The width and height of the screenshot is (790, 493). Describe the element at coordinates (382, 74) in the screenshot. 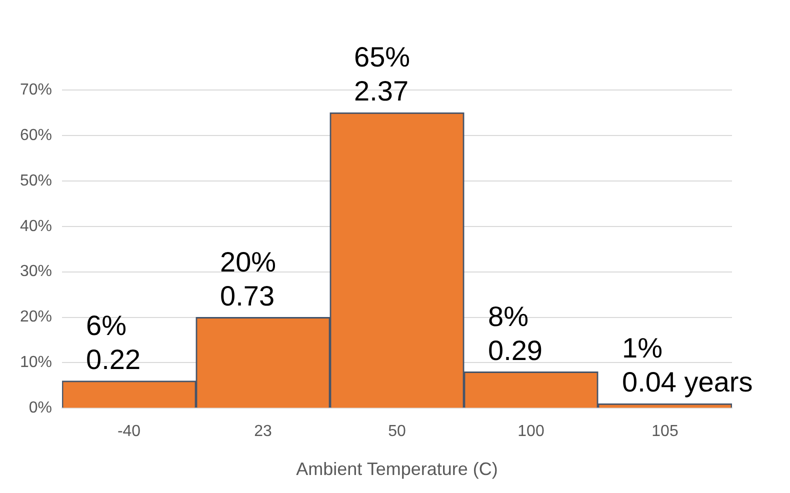

I see `data-label: 65% 2.37` at that location.